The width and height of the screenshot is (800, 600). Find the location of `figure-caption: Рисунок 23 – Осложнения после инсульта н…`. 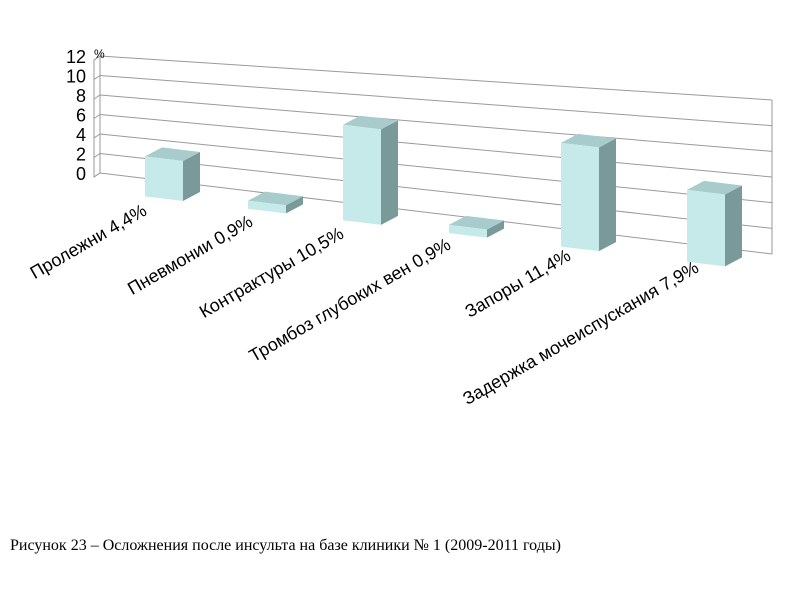

figure-caption: Рисунок 23 – Осложнения после инсульта н… is located at coordinates (285, 545).